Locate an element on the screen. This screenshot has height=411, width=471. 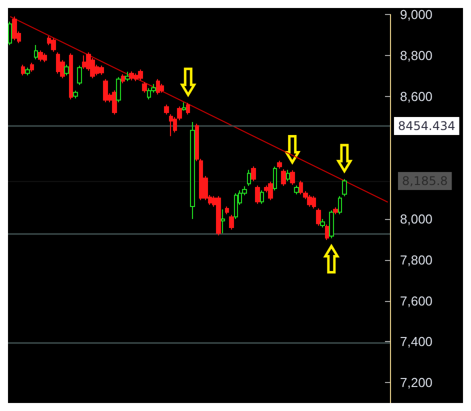
y-tick-label: 8,600 is located at coordinates (416, 96).